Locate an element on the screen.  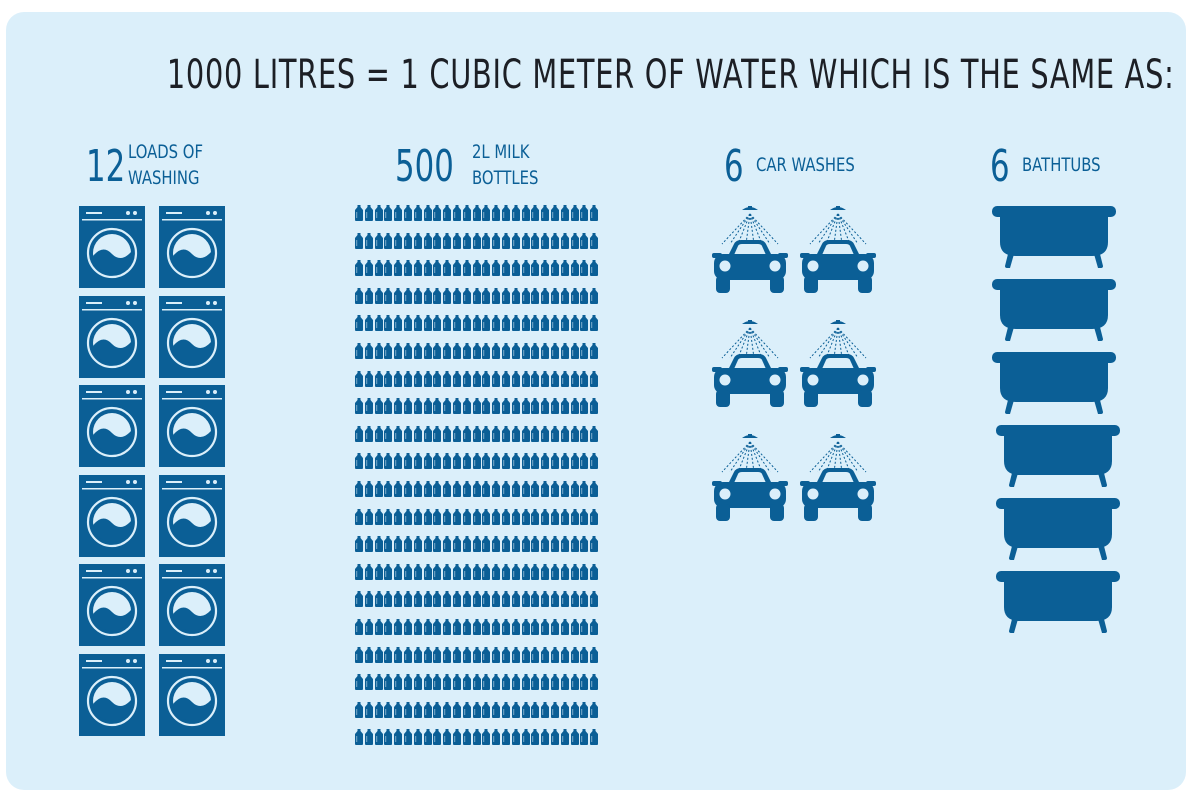
bottles-label-line1: 2L MILK is located at coordinates (501, 152).